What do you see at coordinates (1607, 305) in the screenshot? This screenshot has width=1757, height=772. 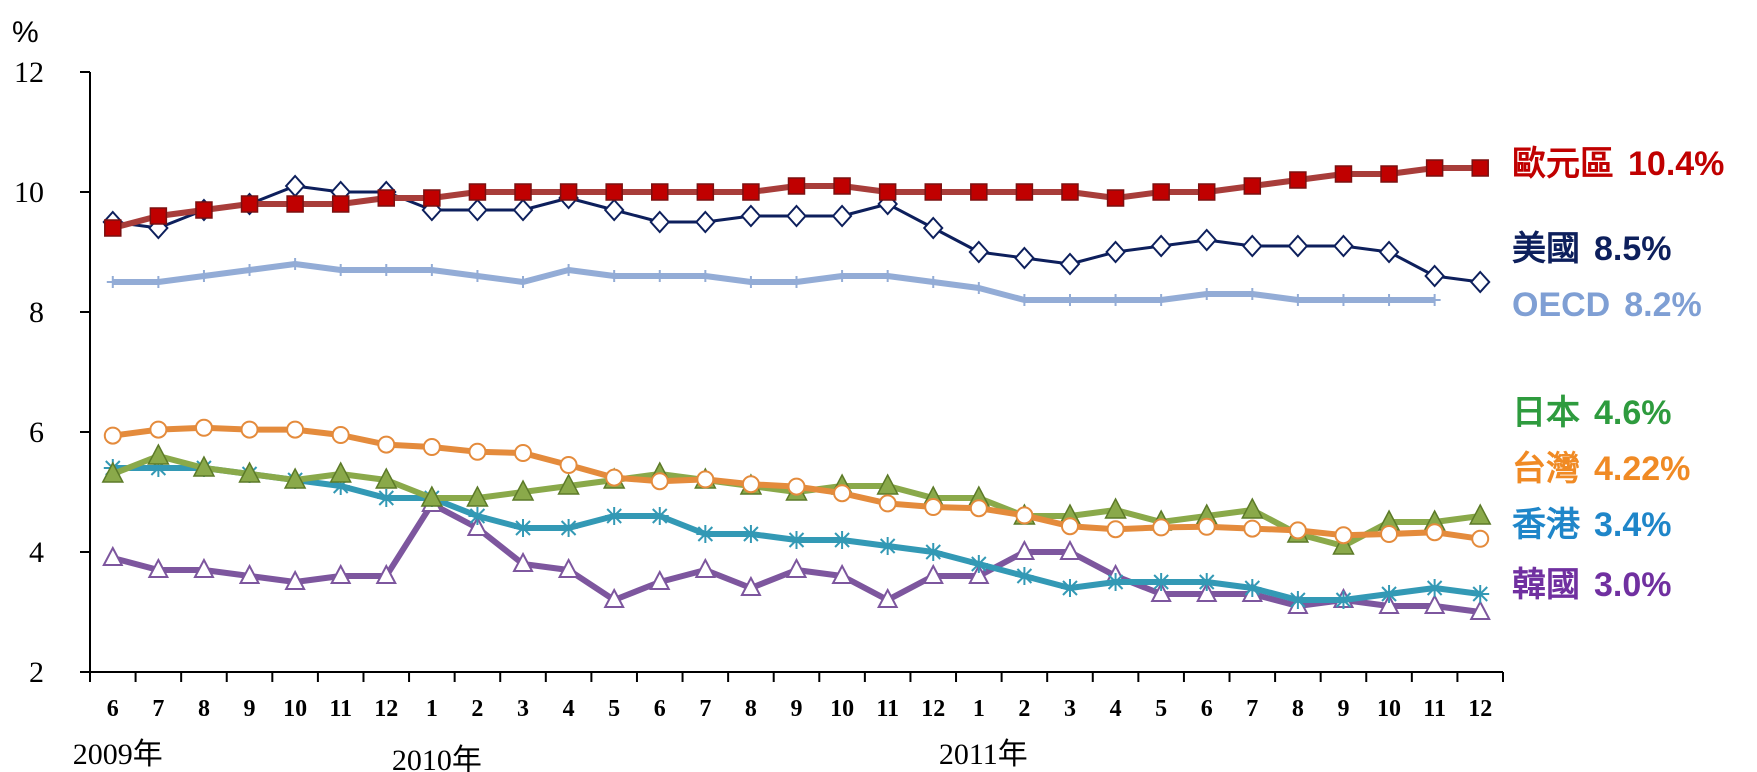 I see `legend-label: OECD 8.2%` at bounding box center [1607, 305].